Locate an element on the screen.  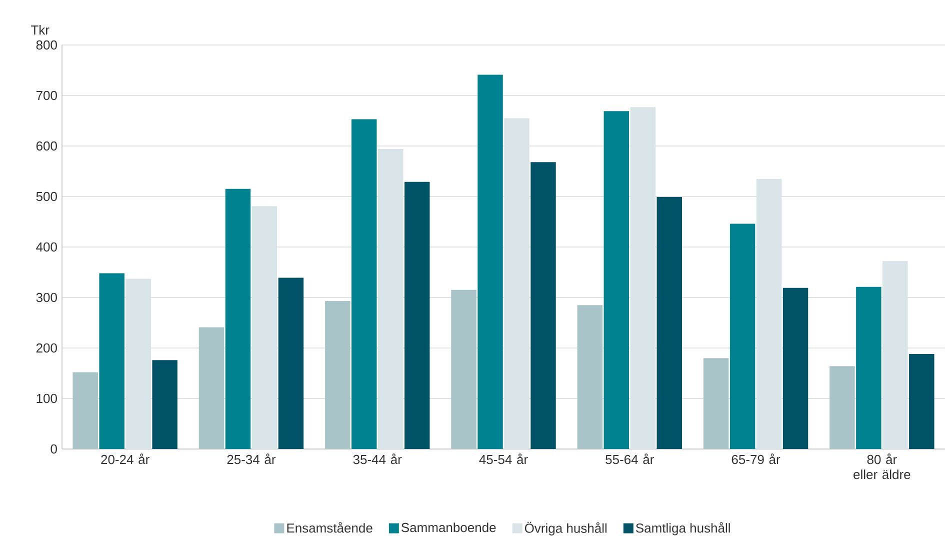
x-tick-label: 35-44 år is located at coordinates (377, 459).